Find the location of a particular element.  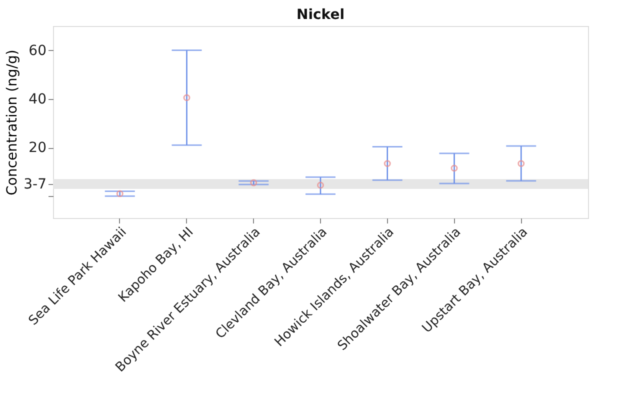

y-tick-label: 40 is located at coordinates (37, 99).